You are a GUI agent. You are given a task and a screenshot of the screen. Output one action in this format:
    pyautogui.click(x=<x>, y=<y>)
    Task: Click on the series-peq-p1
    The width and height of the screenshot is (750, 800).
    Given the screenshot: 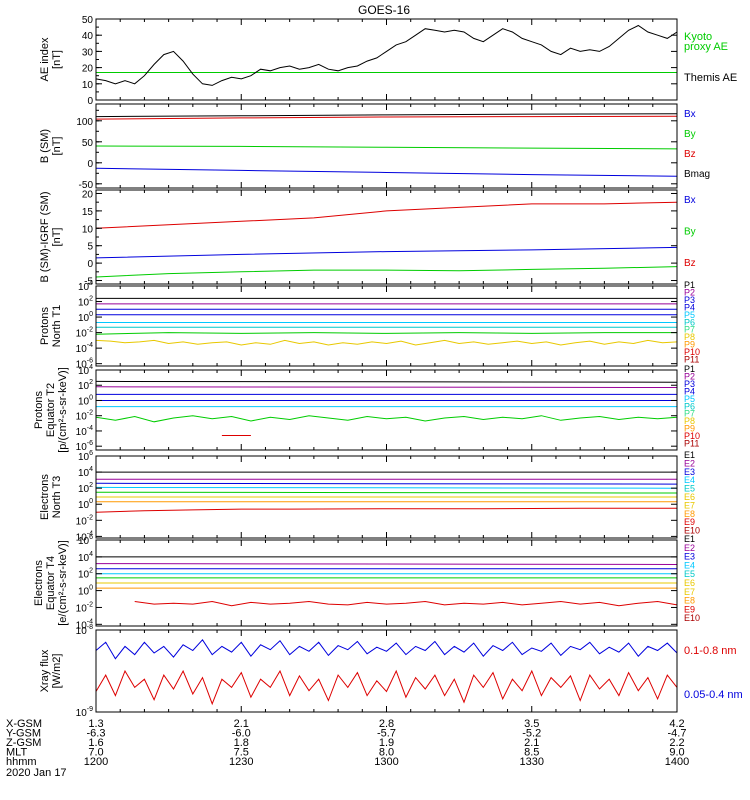 What is the action you would take?
    pyautogui.click(x=386, y=381)
    